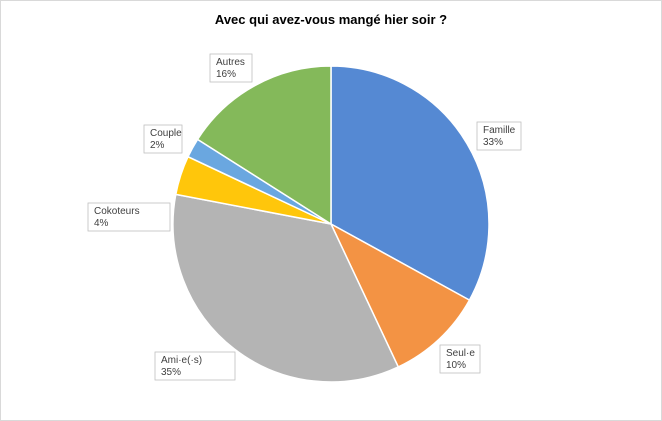 Image resolution: width=662 pixels, height=421 pixels. What do you see at coordinates (499, 130) in the screenshot?
I see `label-category: Famille` at bounding box center [499, 130].